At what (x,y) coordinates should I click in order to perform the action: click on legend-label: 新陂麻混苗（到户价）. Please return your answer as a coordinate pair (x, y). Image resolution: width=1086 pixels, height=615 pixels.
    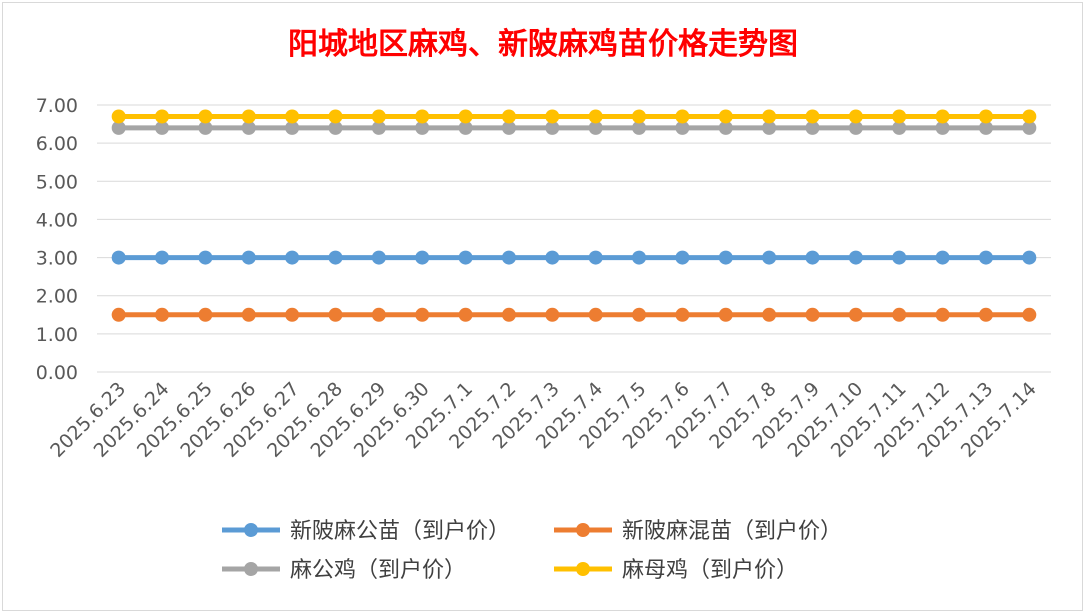
    Looking at the image, I should click on (732, 531).